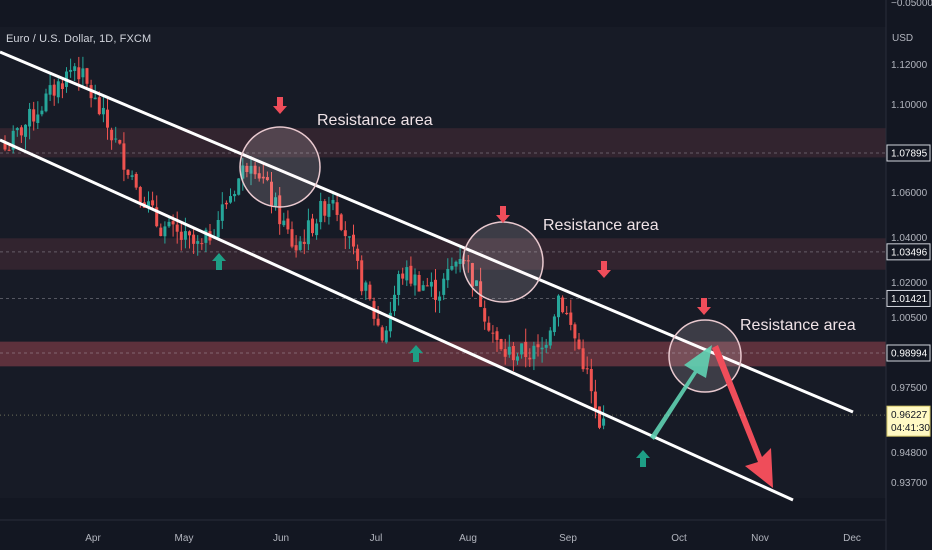 Image resolution: width=932 pixels, height=550 pixels. What do you see at coordinates (910, 428) in the screenshot?
I see `countdown-label: 04:41:30` at bounding box center [910, 428].